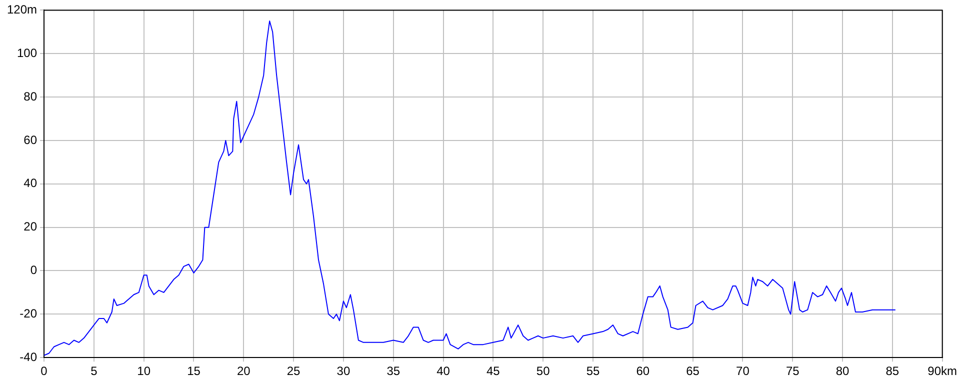  Describe the element at coordinates (31, 96) in the screenshot. I see `y-tick-label: 80` at that location.